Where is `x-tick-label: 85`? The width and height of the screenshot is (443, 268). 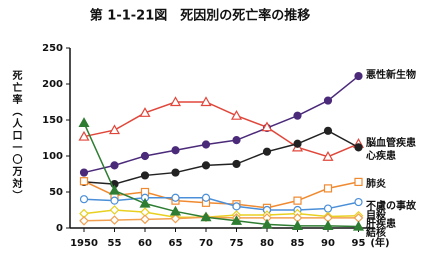 x-tick-label: 85 is located at coordinates (298, 243).